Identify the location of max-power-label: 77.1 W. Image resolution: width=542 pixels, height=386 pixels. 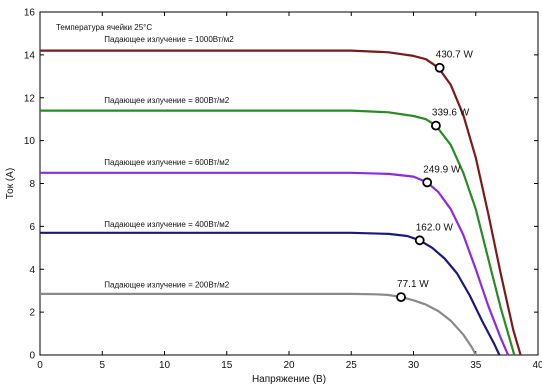
(413, 284).